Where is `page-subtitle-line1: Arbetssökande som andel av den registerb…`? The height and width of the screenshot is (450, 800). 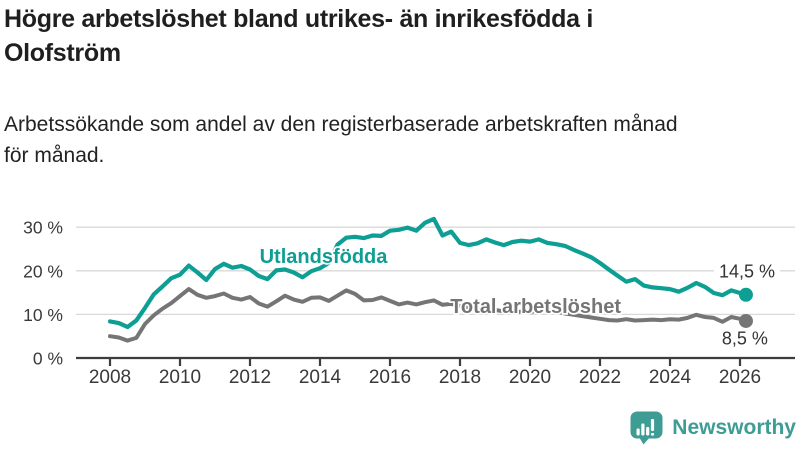
page-subtitle-line1: Arbetssökande som andel av den registerb… is located at coordinates (341, 124).